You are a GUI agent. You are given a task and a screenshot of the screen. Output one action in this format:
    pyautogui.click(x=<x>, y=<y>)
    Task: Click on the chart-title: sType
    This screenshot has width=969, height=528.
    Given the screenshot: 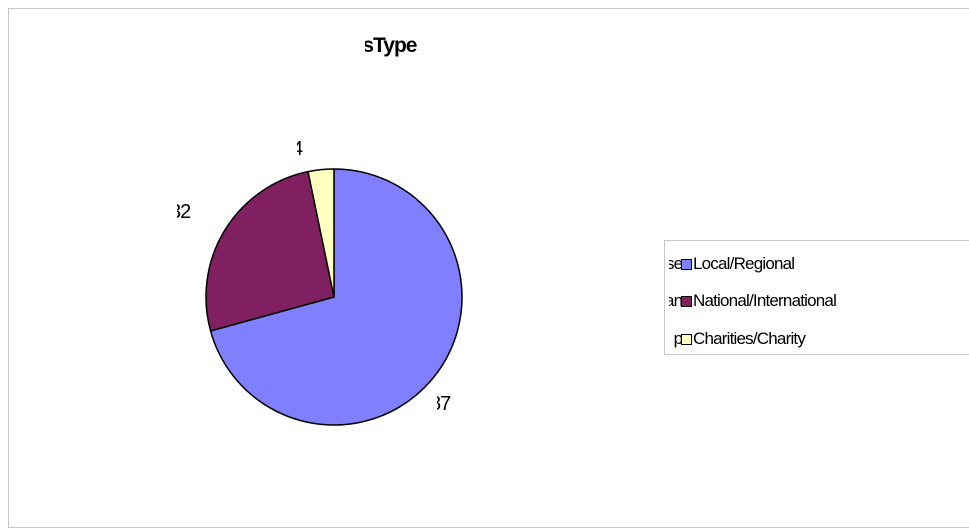 What is the action you would take?
    pyautogui.click(x=391, y=46)
    